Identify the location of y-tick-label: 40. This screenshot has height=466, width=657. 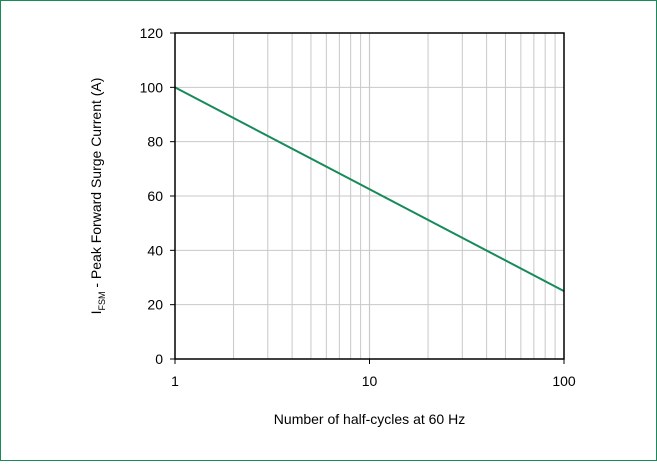
(155, 250).